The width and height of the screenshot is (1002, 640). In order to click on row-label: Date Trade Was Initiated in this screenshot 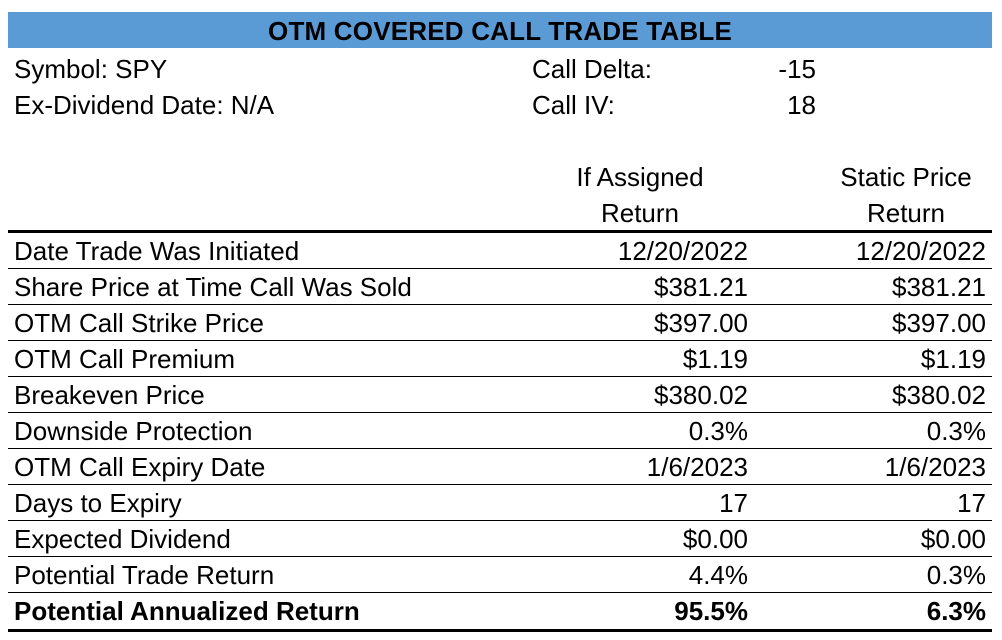, I will do `click(157, 251)`.